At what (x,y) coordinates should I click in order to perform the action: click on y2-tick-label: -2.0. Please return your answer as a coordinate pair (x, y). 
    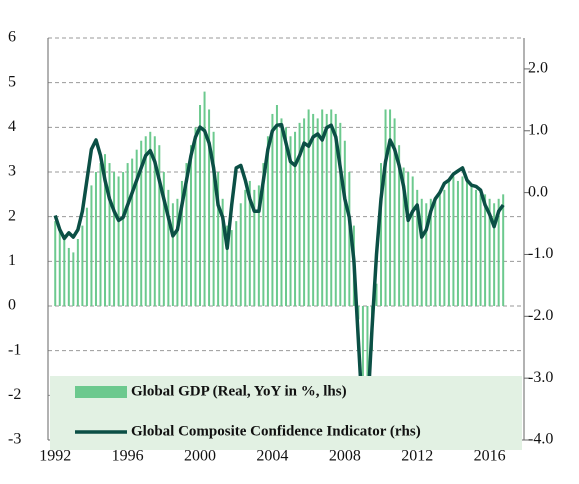
    Looking at the image, I should click on (540, 315).